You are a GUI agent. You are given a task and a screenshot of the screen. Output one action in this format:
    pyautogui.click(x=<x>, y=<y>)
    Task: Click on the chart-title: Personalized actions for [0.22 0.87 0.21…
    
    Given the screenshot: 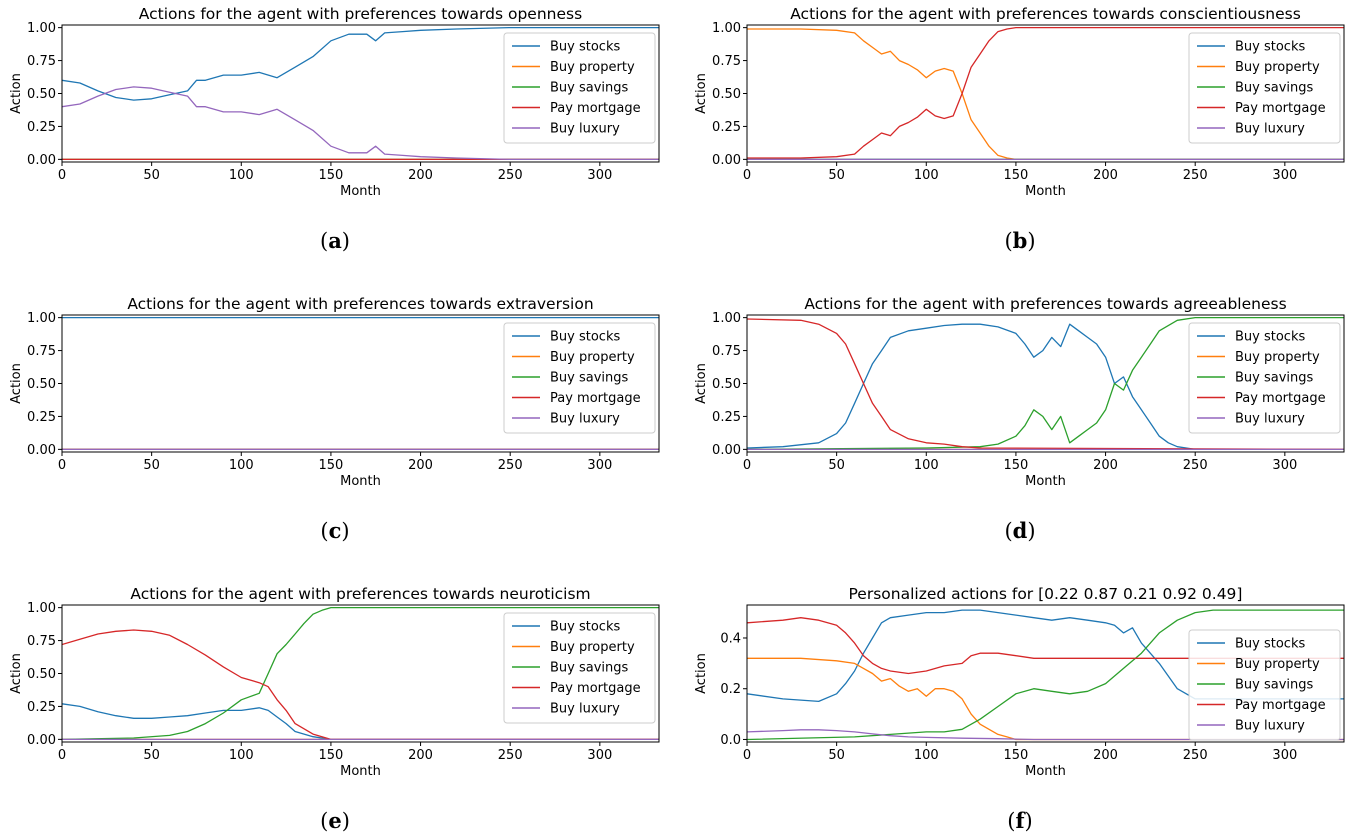 What is the action you would take?
    pyautogui.click(x=1046, y=594)
    